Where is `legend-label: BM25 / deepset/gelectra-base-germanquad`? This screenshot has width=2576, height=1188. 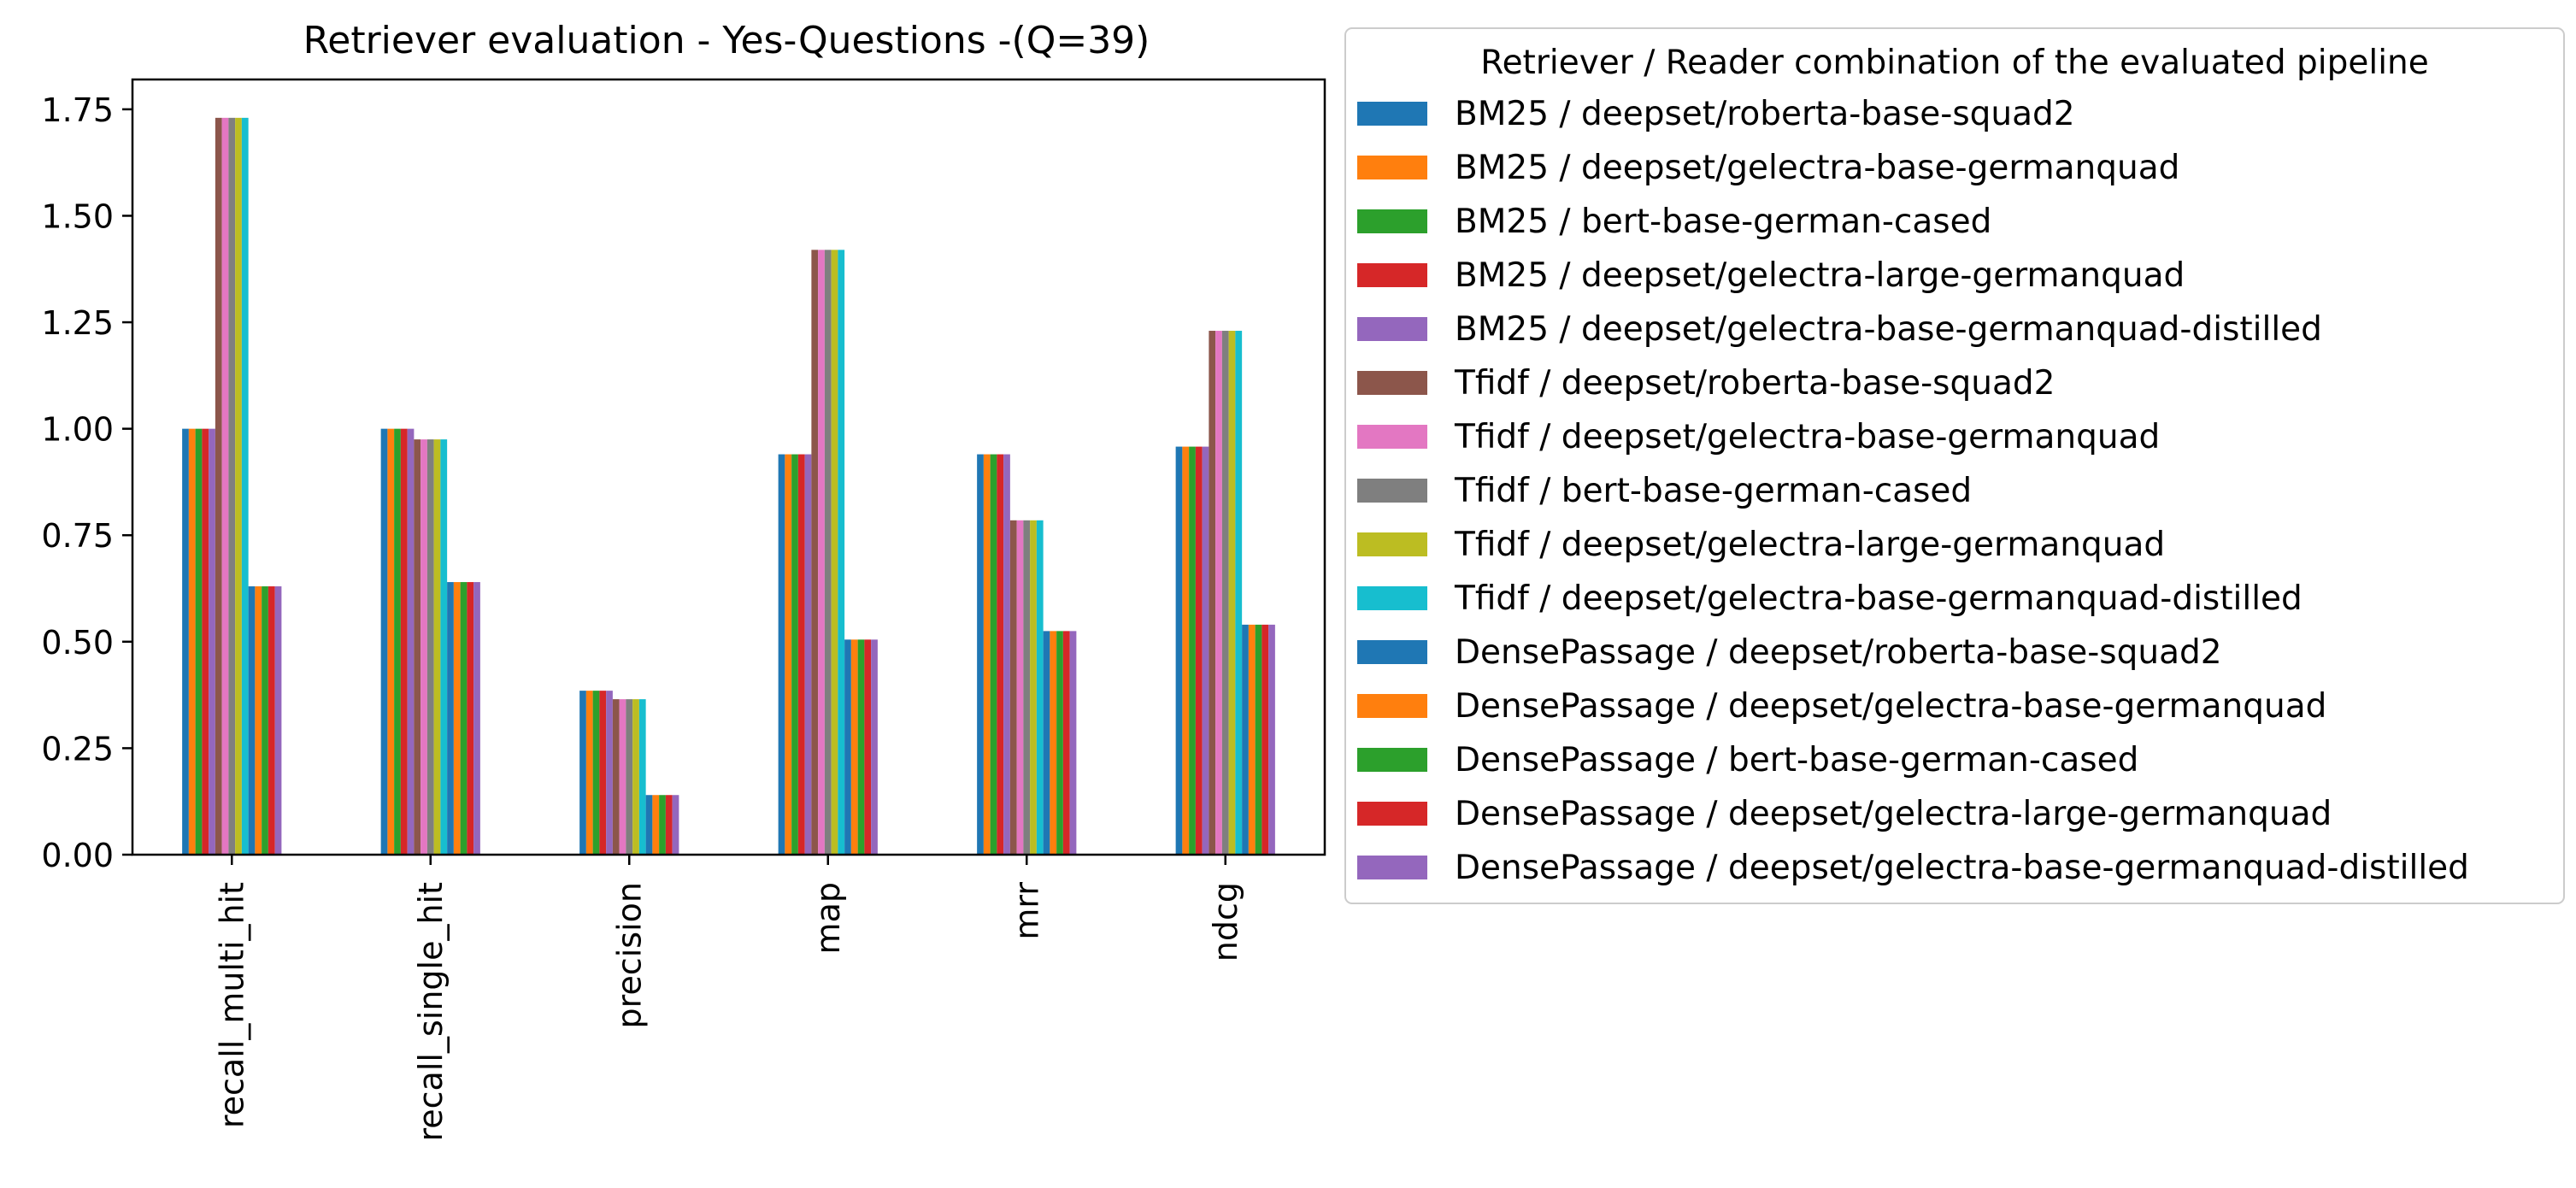
legend-label: BM25 / deepset/gelectra-base-germanquad is located at coordinates (1817, 168).